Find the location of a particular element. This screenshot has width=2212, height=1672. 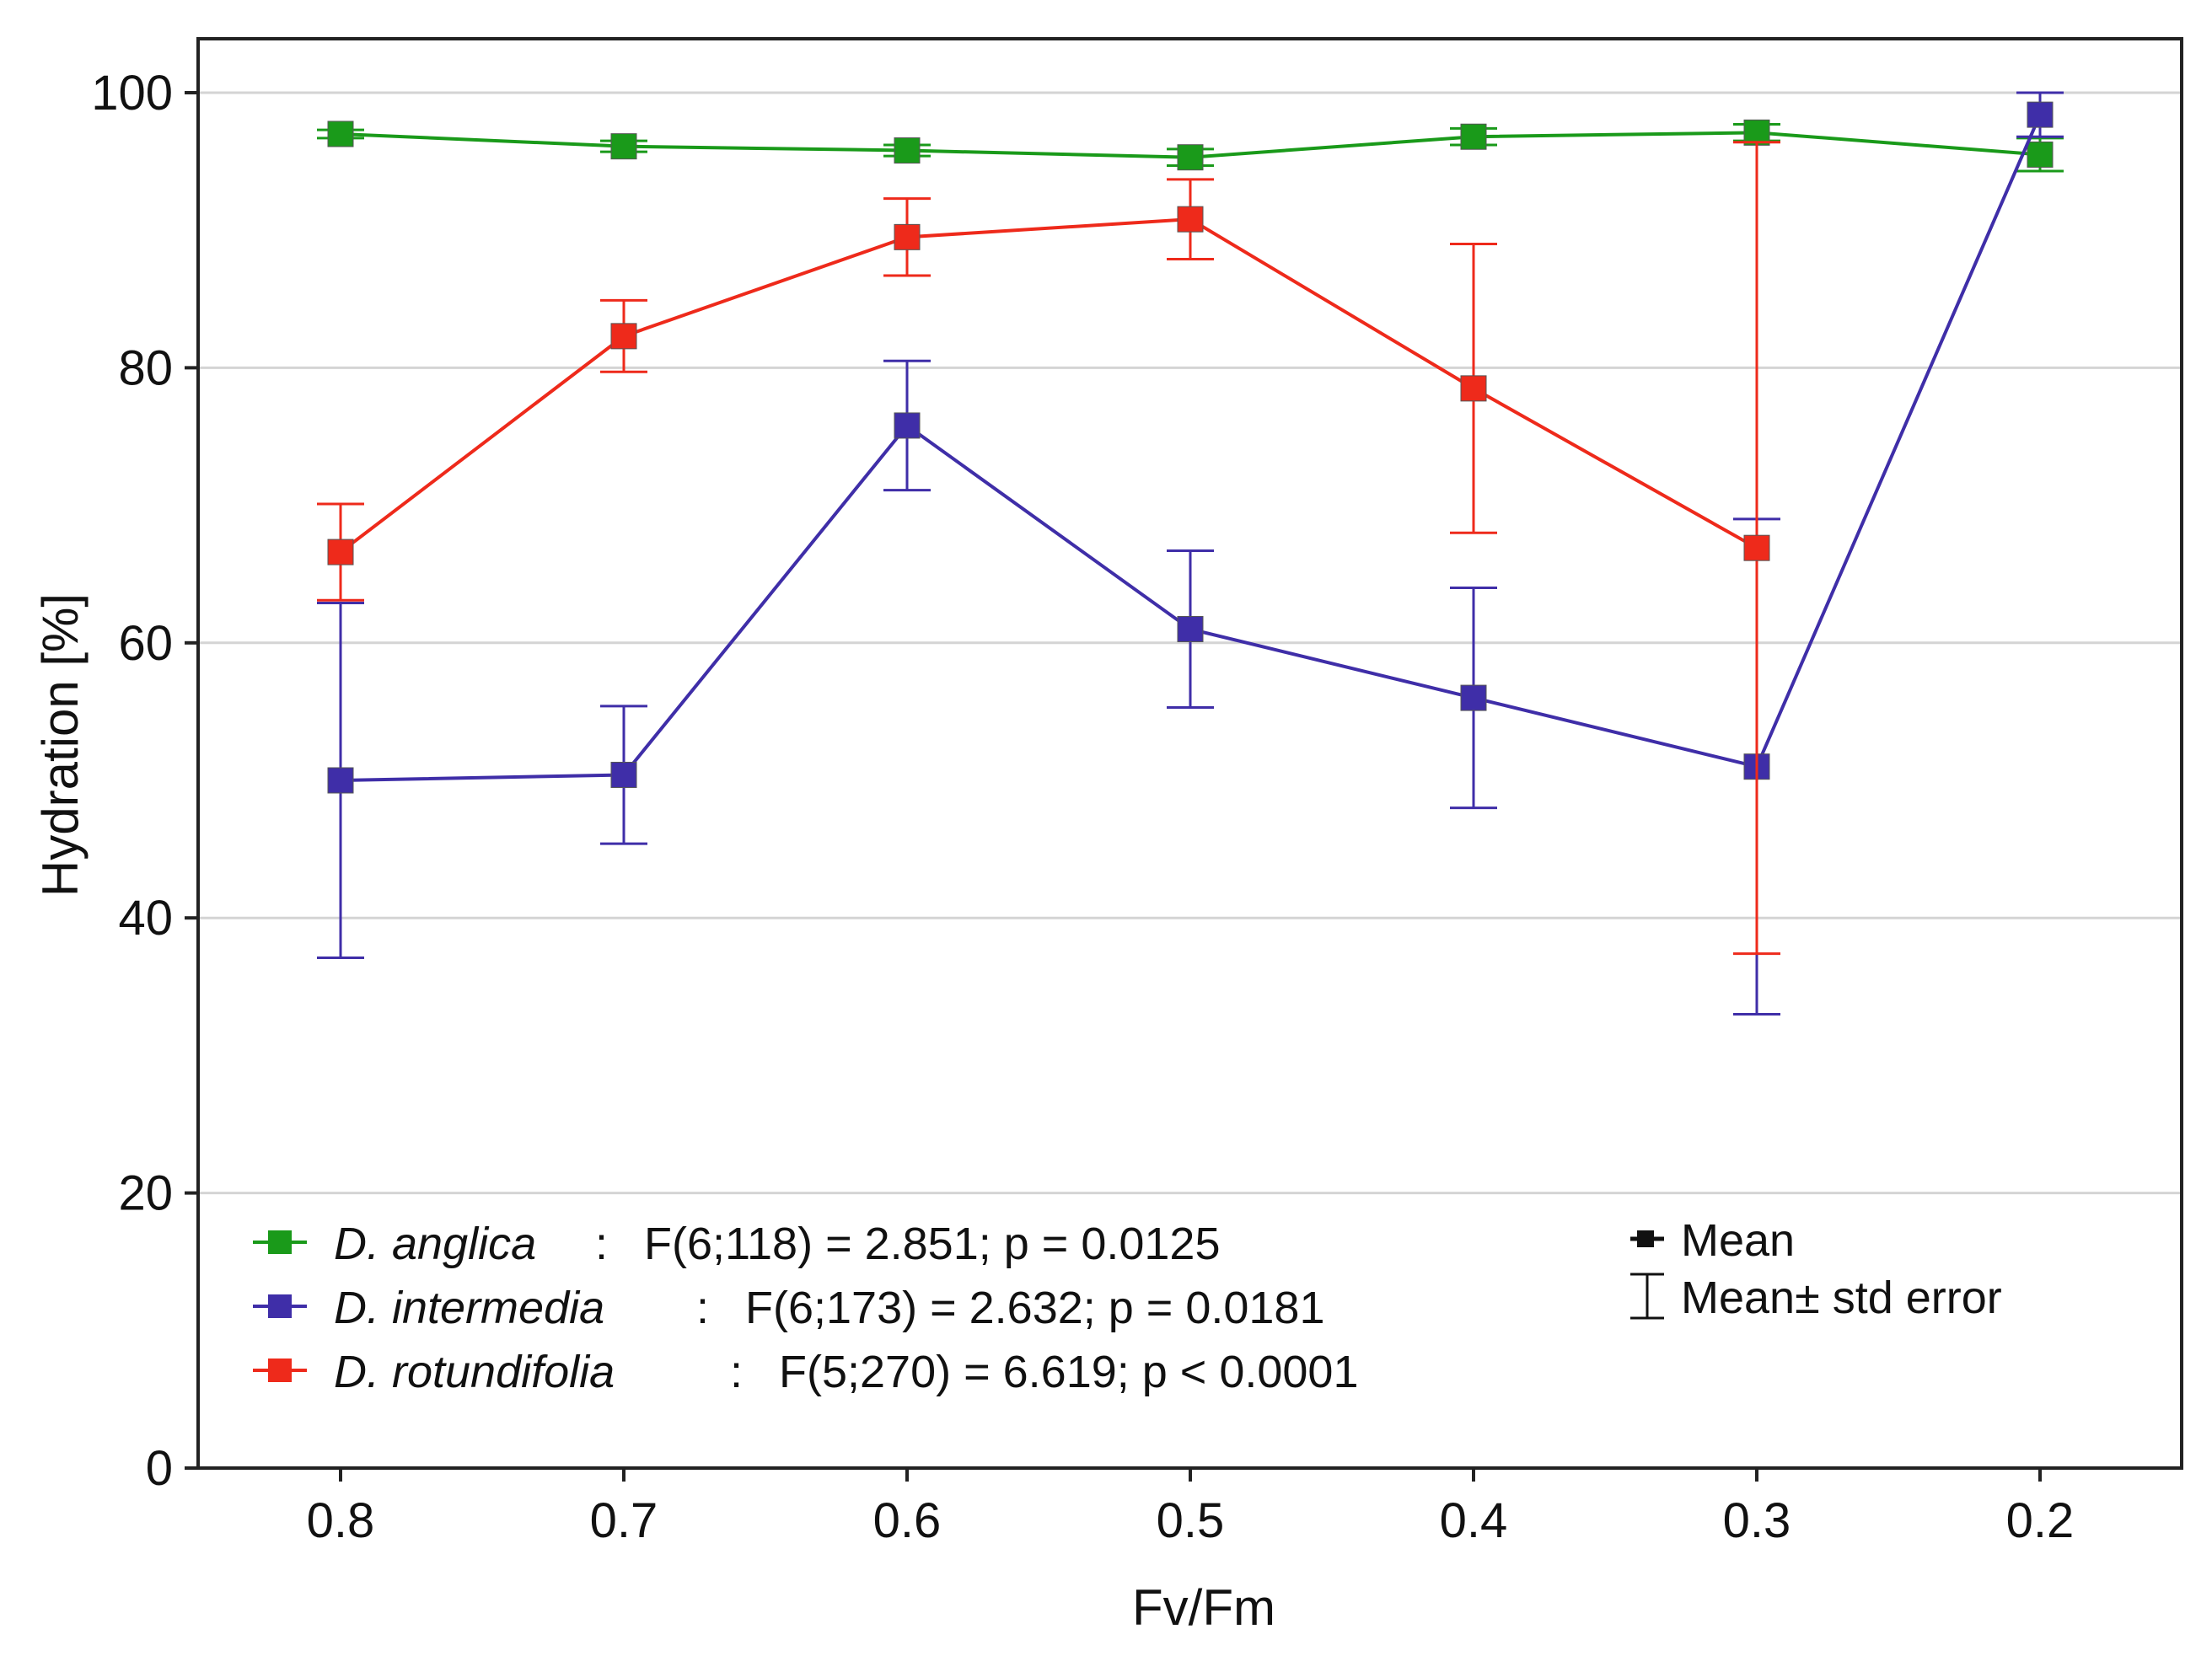

stats-legend: Mean Mean± std error is located at coordinates (1816, 1269).